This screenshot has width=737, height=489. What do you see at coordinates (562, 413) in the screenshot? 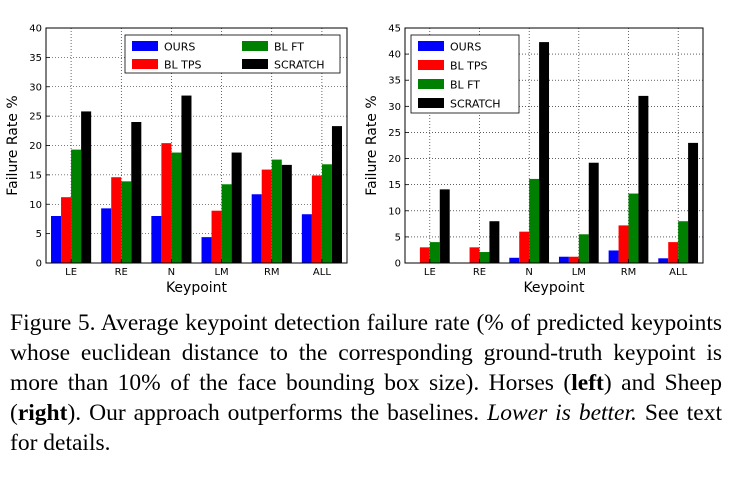
I see `caption-italic: Lower is better.` at bounding box center [562, 413].